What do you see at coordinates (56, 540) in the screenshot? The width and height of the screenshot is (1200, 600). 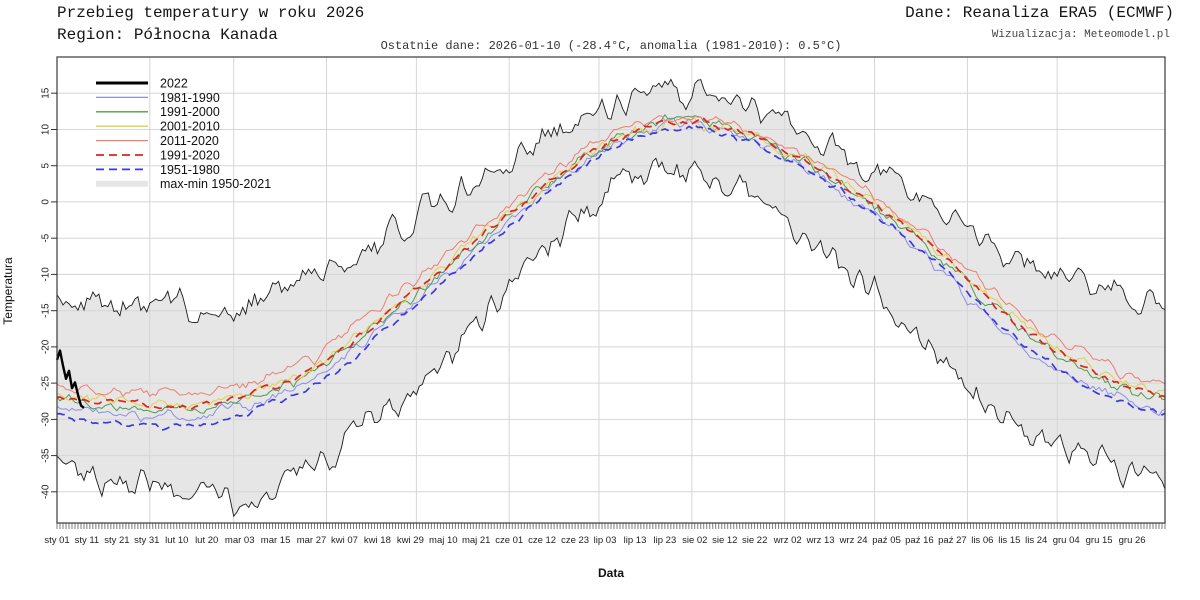 I see `x-tick-label: sty 01` at bounding box center [56, 540].